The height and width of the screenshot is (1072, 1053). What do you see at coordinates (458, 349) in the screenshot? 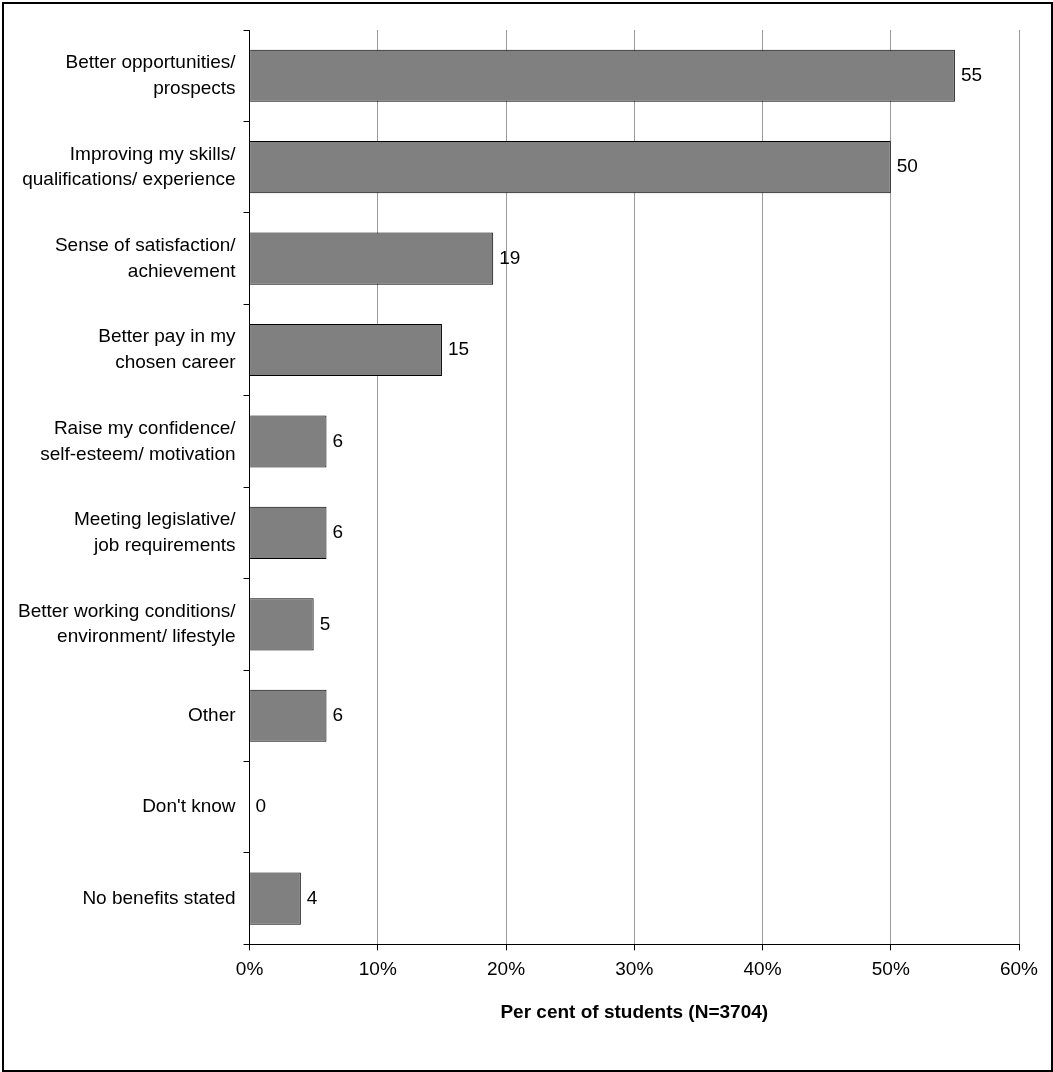
I see `data-label: 15` at bounding box center [458, 349].